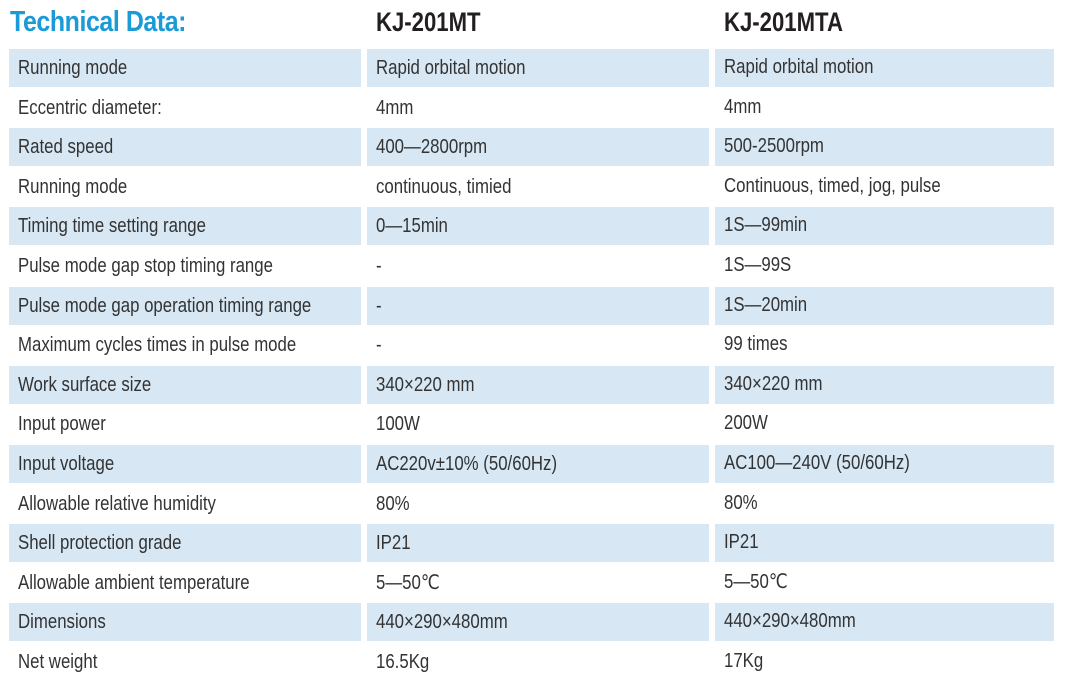 The width and height of the screenshot is (1066, 696). I want to click on spec-label-cell: Input voltage, so click(185, 463).